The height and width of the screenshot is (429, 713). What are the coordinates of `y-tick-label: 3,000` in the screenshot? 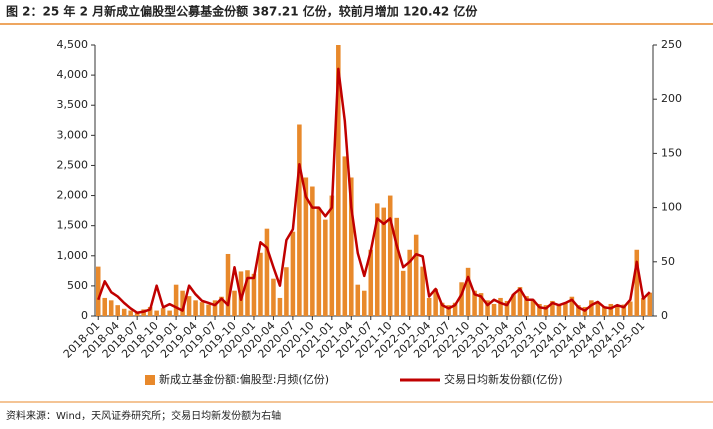 It's located at (73, 134).